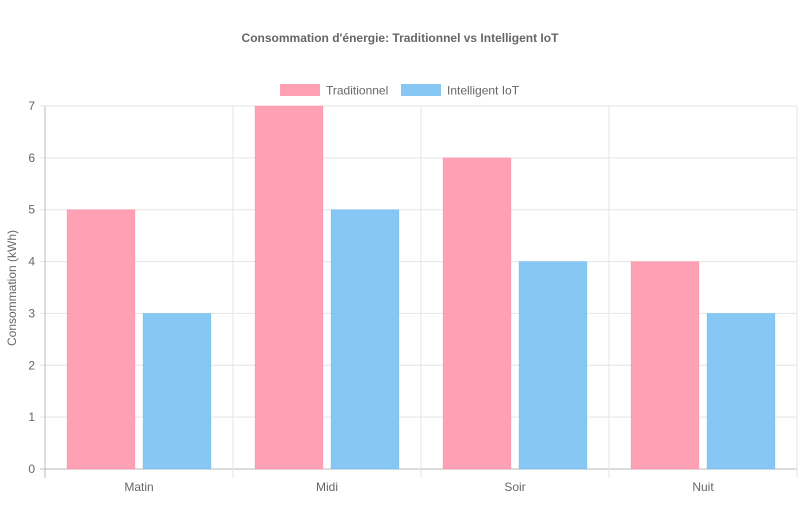 The height and width of the screenshot is (505, 800). Describe the element at coordinates (31, 469) in the screenshot. I see `y-tick-label: 0` at that location.